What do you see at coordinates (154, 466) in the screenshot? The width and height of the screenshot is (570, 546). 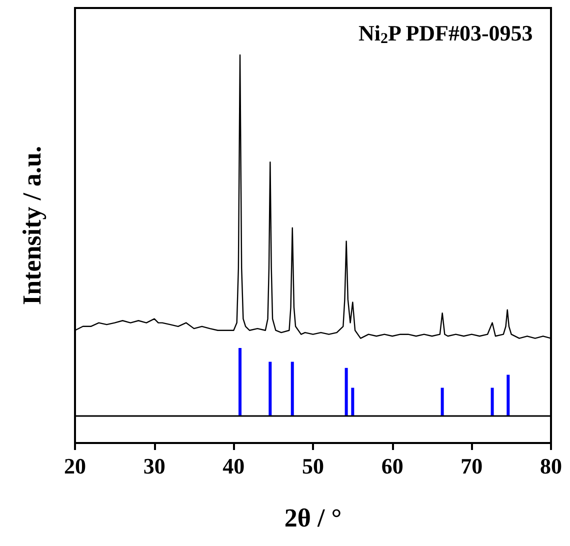 I see `x-tick-label: 30` at bounding box center [154, 466].